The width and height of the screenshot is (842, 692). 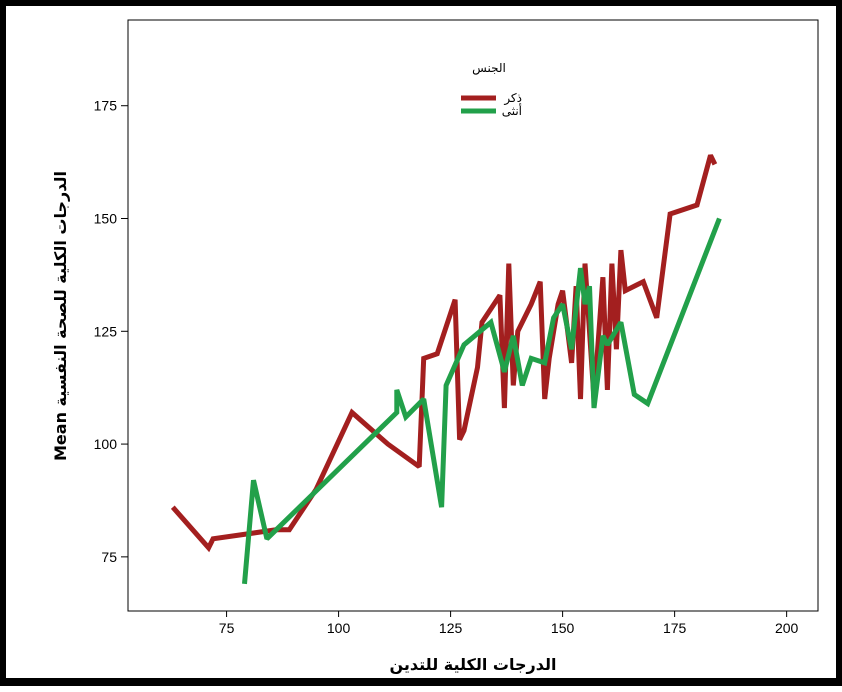 What do you see at coordinates (491, 89) in the screenshot?
I see `legend: الجنس ذكر أنثى` at bounding box center [491, 89].